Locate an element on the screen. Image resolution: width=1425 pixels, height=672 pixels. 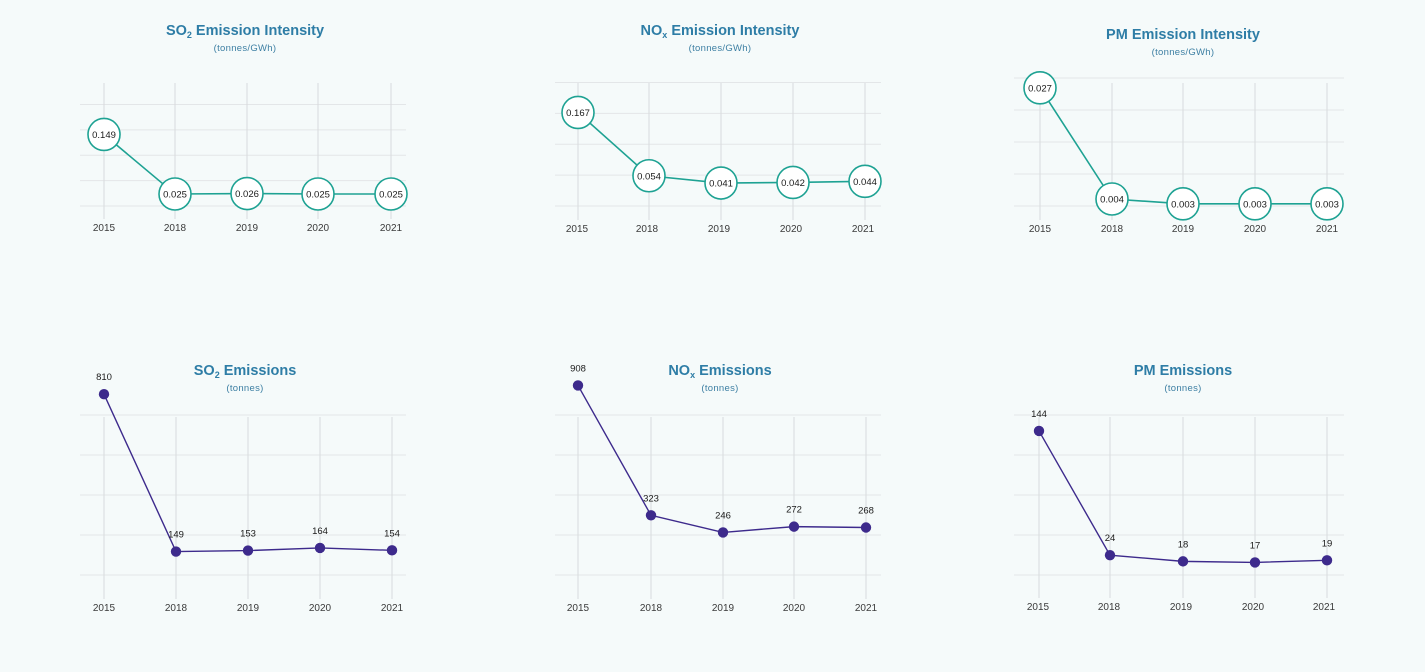
chart-title: PM Emissions is located at coordinates (1183, 371).